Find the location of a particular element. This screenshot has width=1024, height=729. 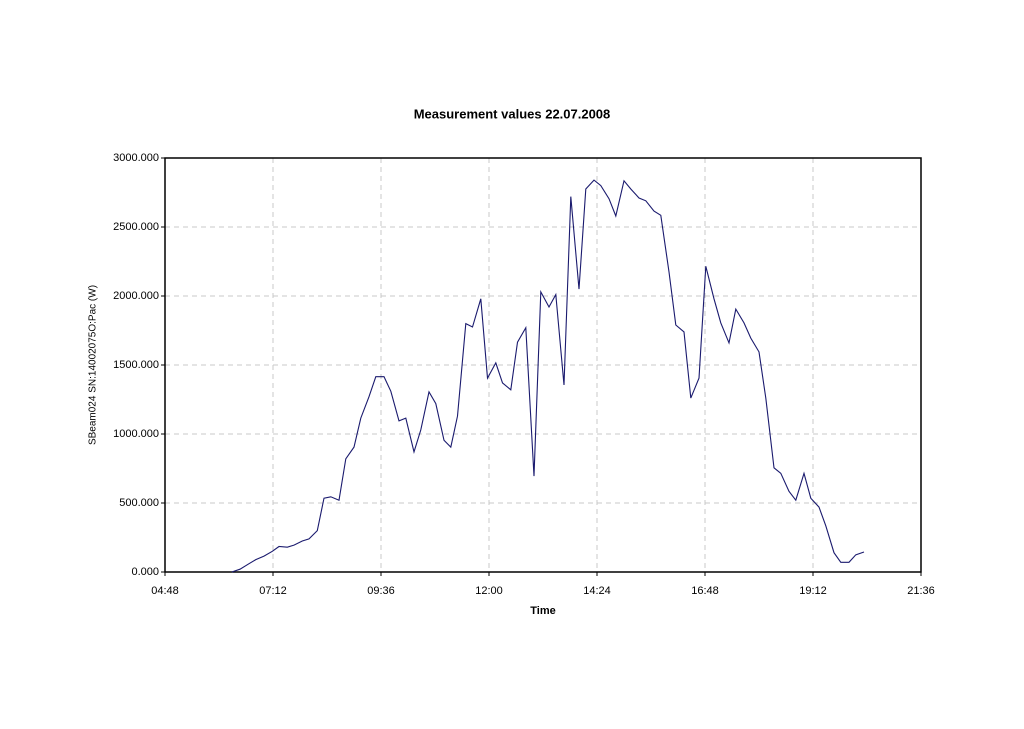

chart-title: Measurement values 22.07.2008 is located at coordinates (512, 113).